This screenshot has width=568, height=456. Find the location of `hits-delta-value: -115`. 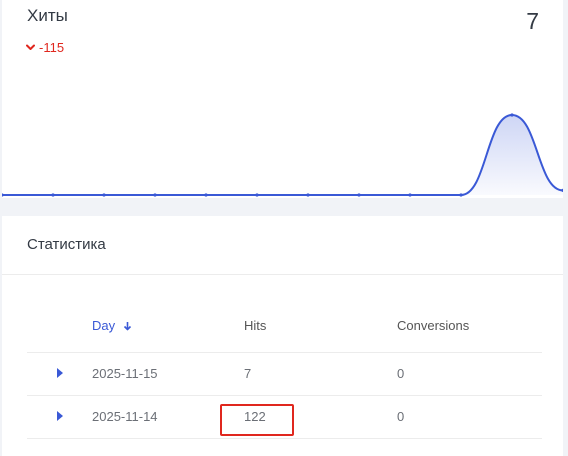

hits-delta-value: -115 is located at coordinates (52, 47).